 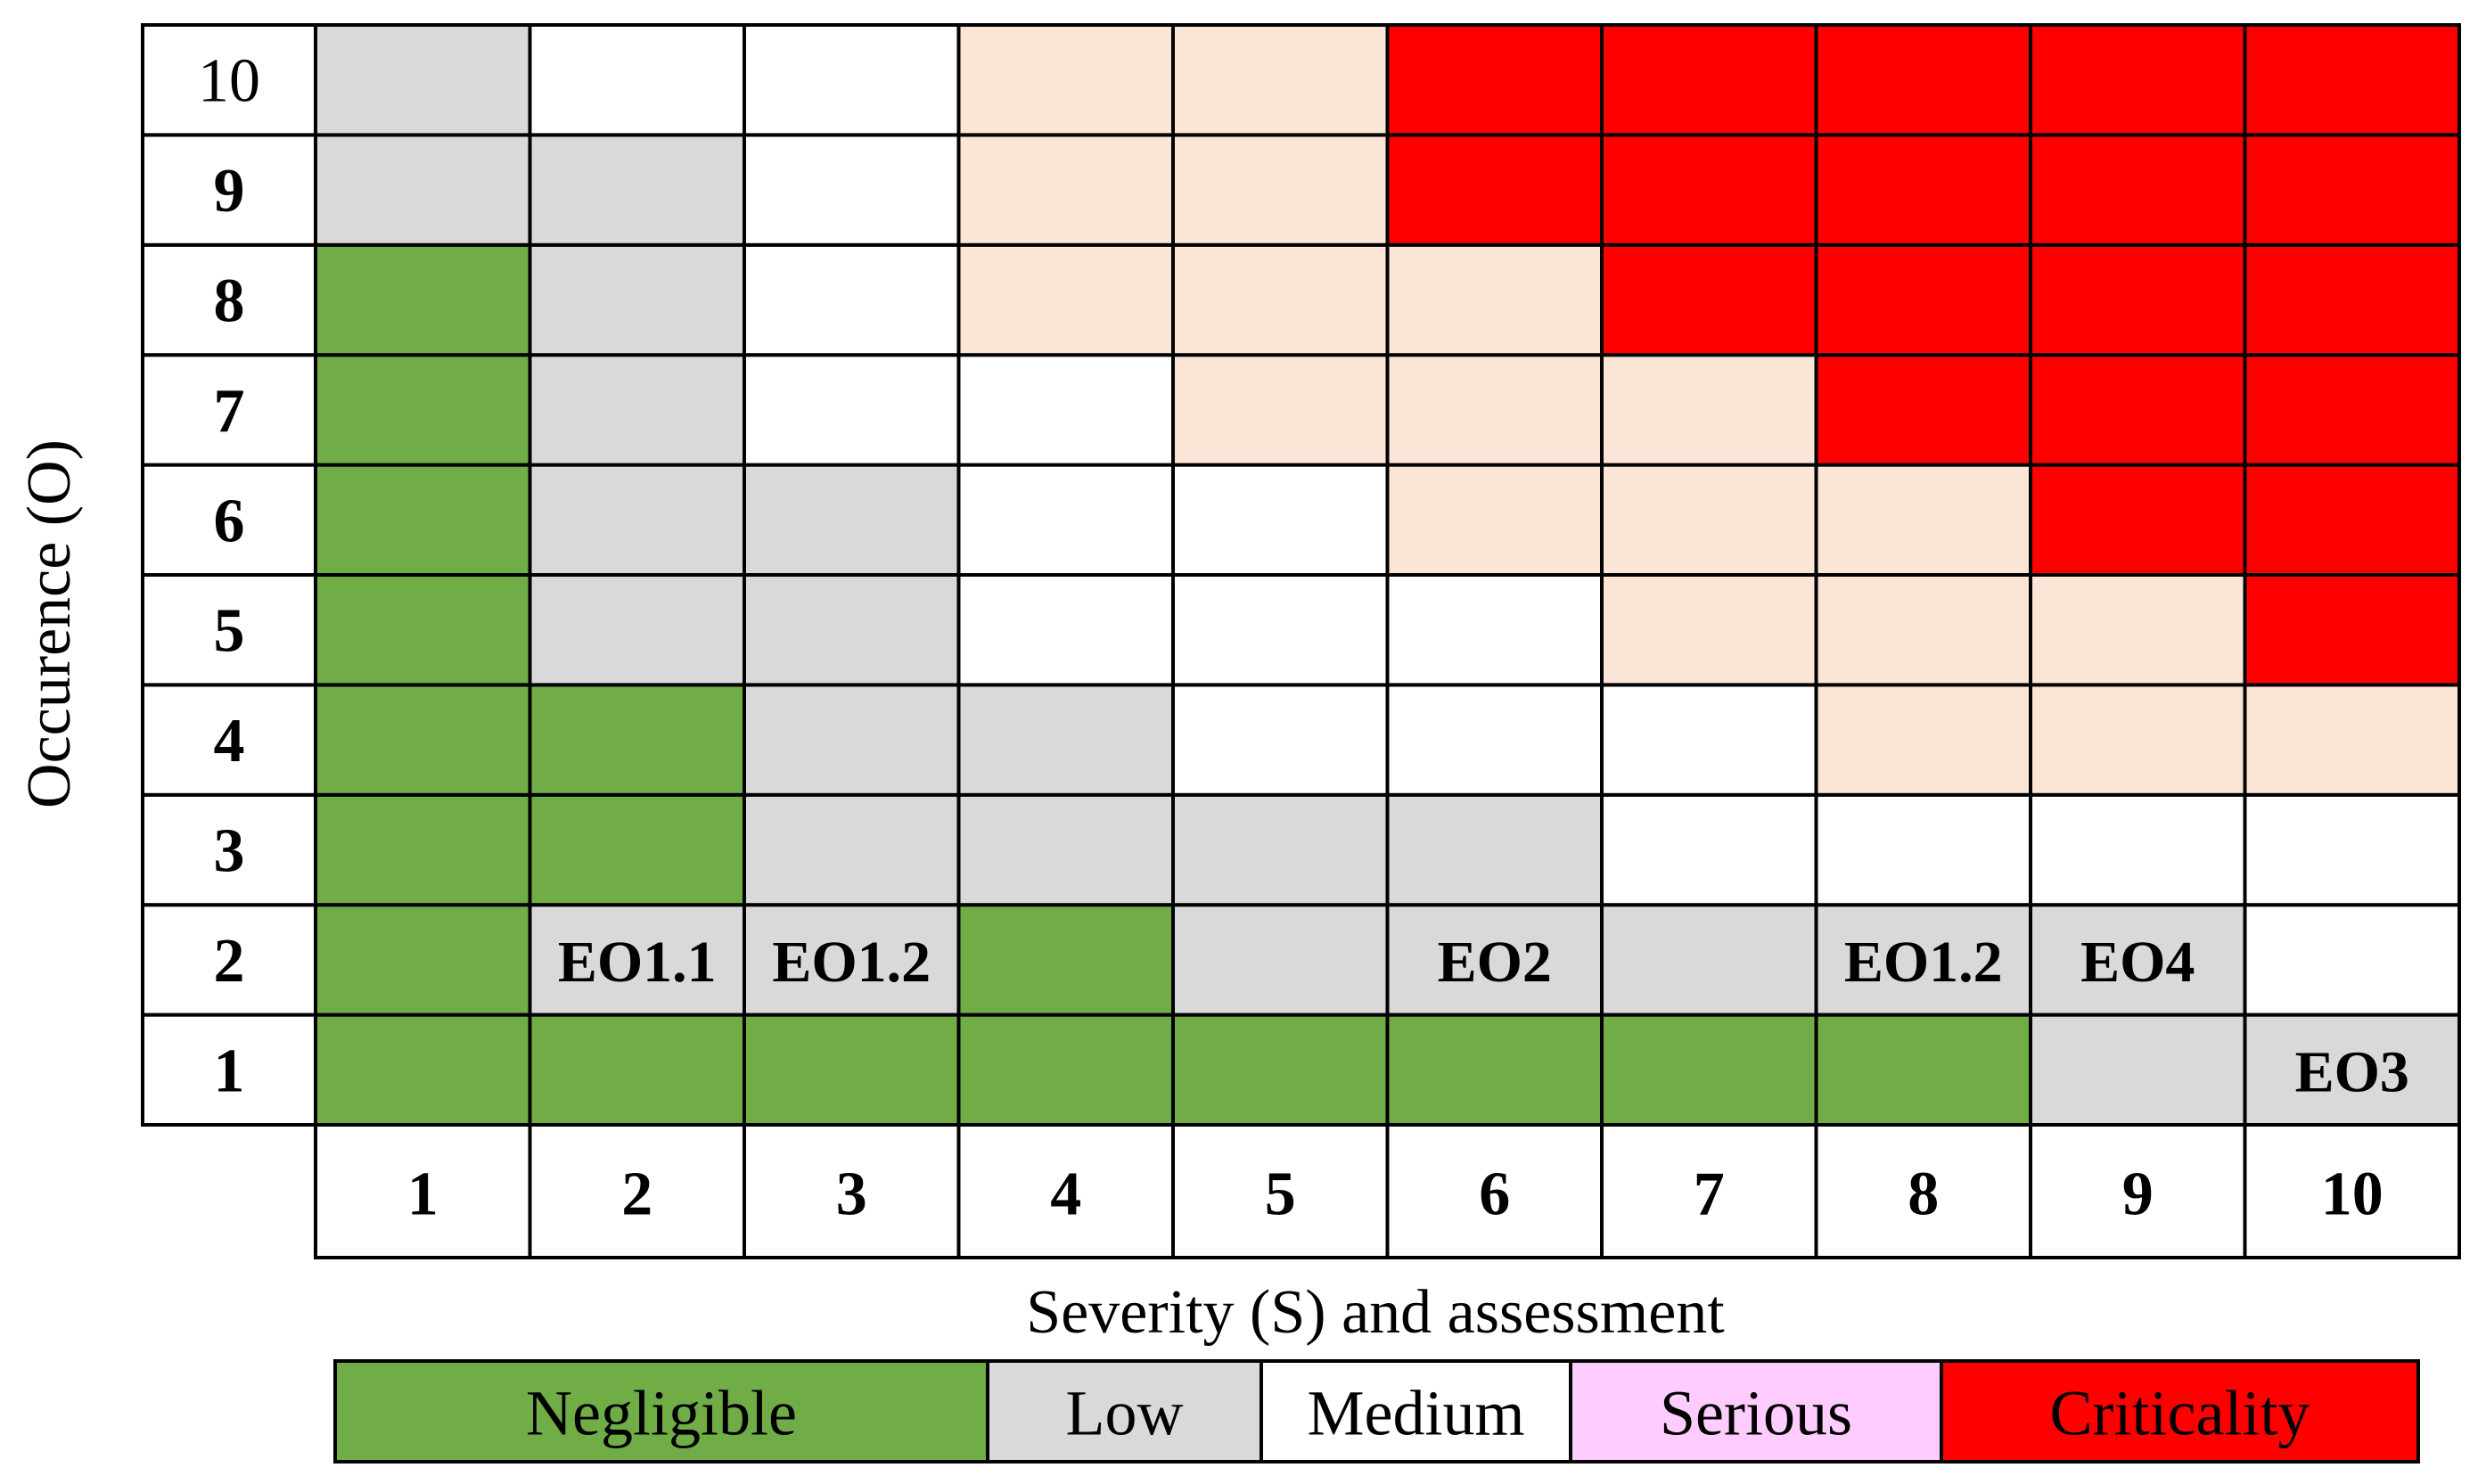 I want to click on matrix-cell-s10-o10, so click(x=2352, y=80).